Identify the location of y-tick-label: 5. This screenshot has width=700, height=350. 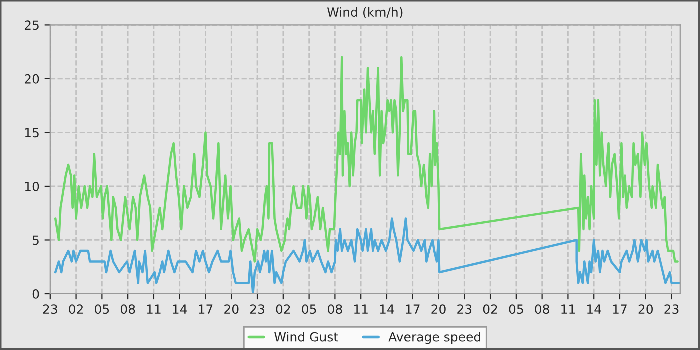
(35, 241).